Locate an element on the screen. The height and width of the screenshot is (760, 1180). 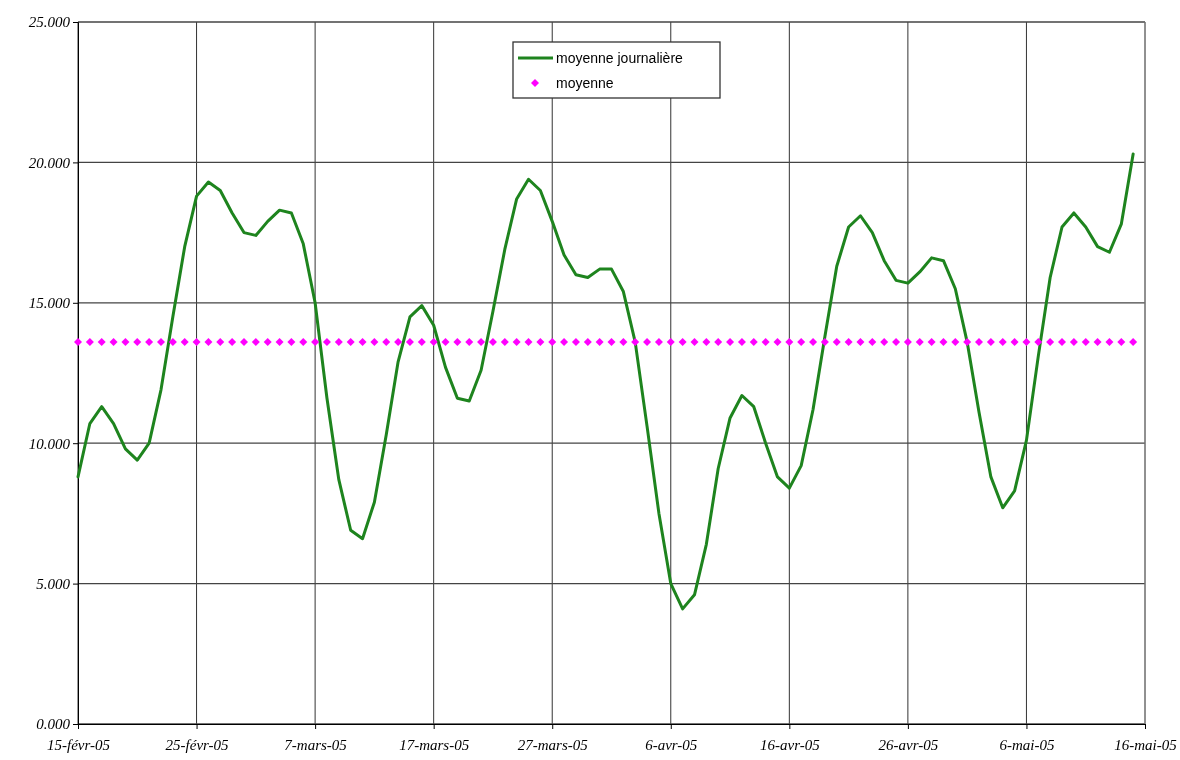
x-tick-label: 15-févr-05 is located at coordinates (78, 745).